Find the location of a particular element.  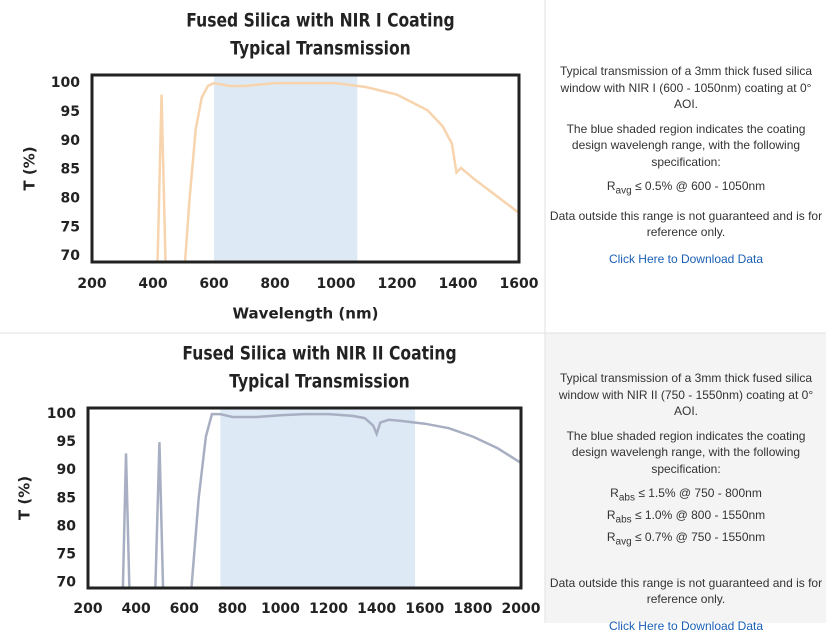

spec: Rabs ≤ 1.5% @ 750 - 800nm is located at coordinates (686, 496).